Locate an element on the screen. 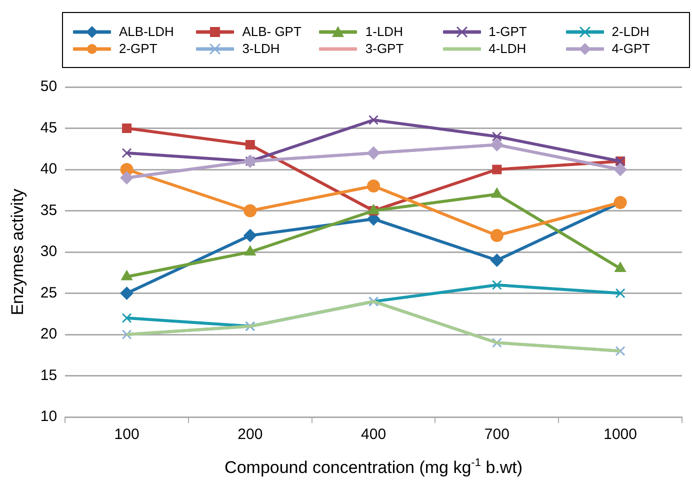  y-tick-label: 10 is located at coordinates (49, 417).